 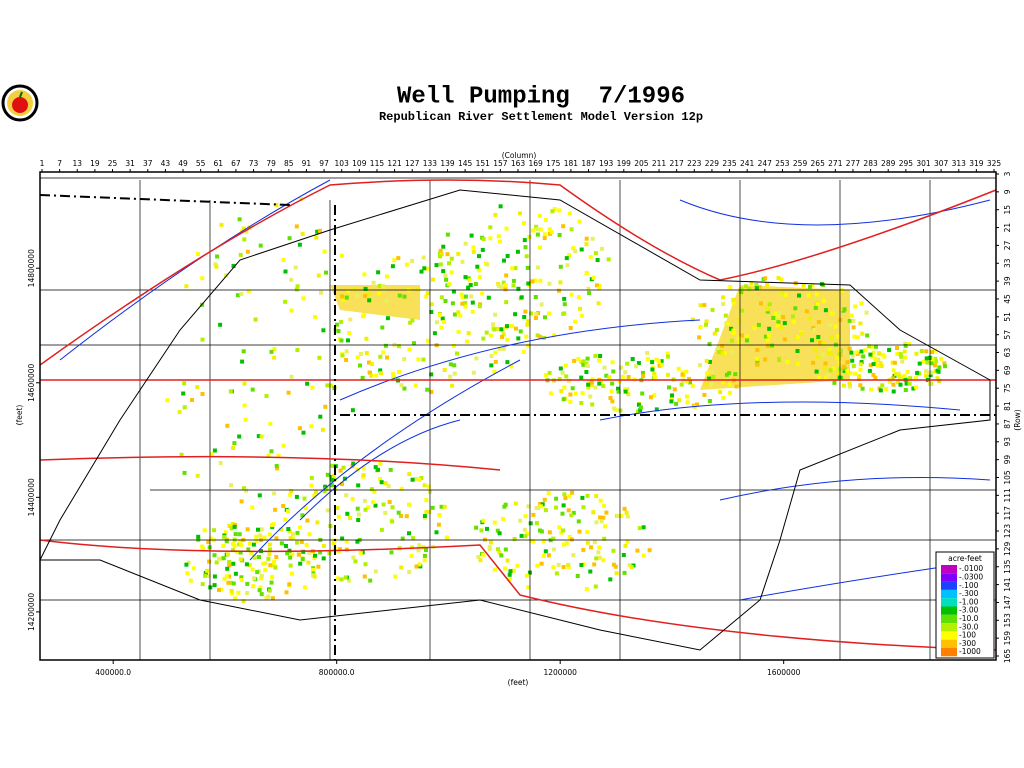 What do you see at coordinates (254, 163) in the screenshot?
I see `column-tick-label: 73` at bounding box center [254, 163].